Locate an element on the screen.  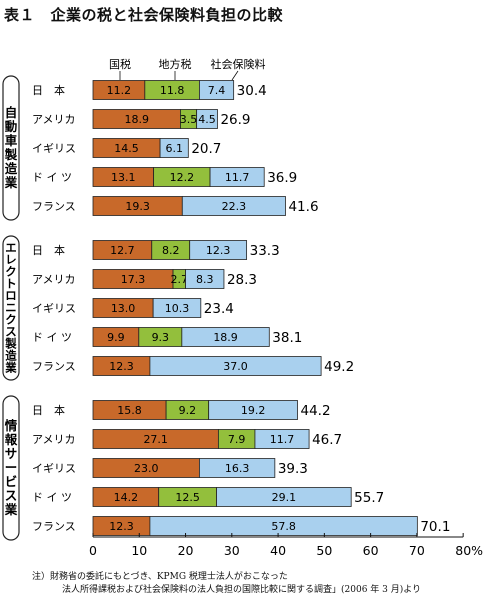
segment-value-label: 11.2 is located at coordinates (119, 90).